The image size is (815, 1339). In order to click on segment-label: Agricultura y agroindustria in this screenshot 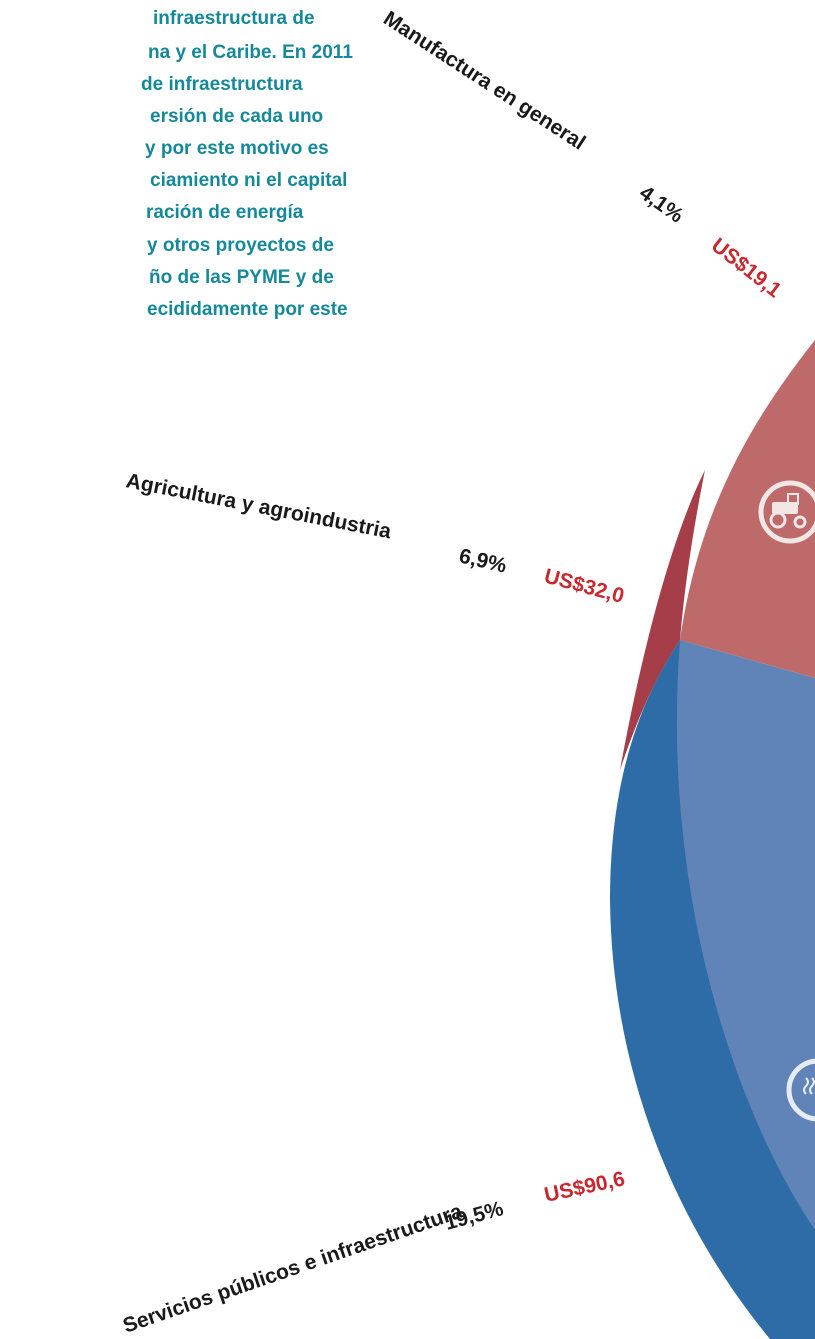, I will do `click(258, 506)`.